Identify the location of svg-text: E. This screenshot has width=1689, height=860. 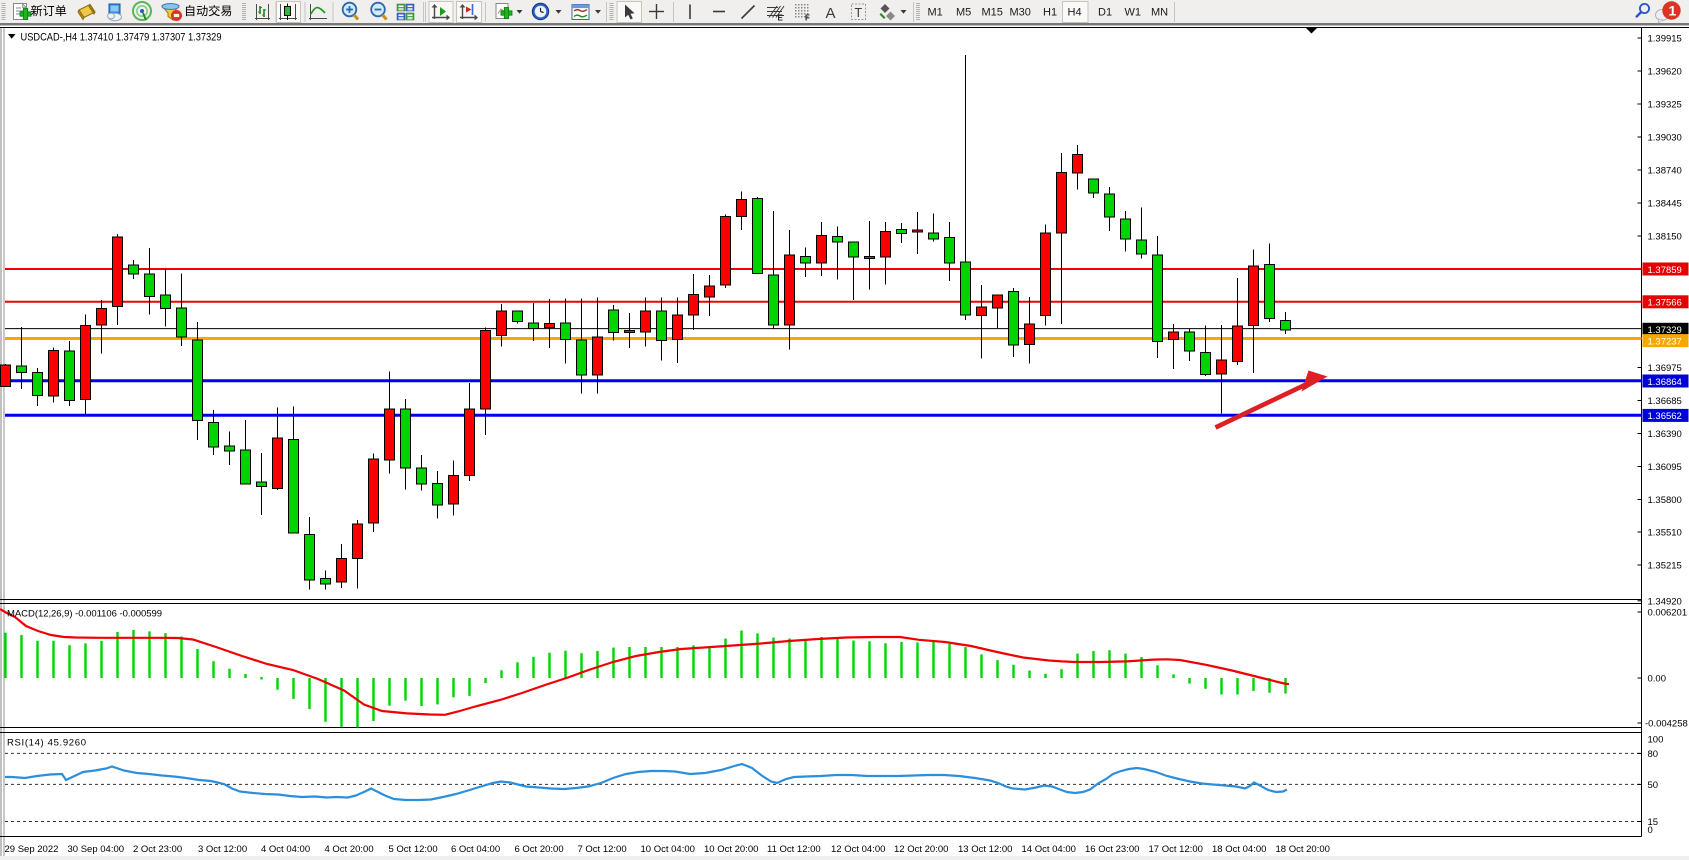
(781, 18).